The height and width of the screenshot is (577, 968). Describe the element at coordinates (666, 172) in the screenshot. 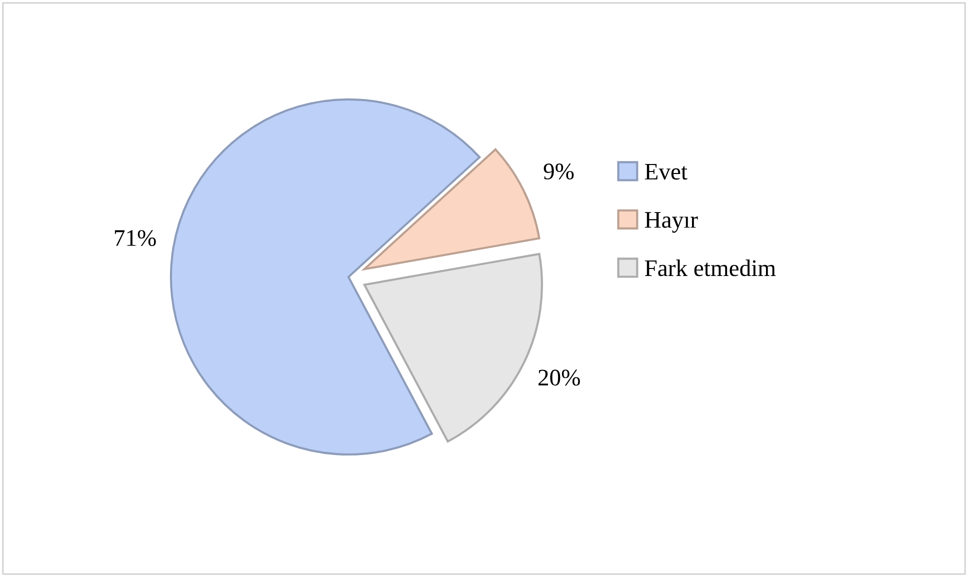

I see `legend-label: Evet` at that location.